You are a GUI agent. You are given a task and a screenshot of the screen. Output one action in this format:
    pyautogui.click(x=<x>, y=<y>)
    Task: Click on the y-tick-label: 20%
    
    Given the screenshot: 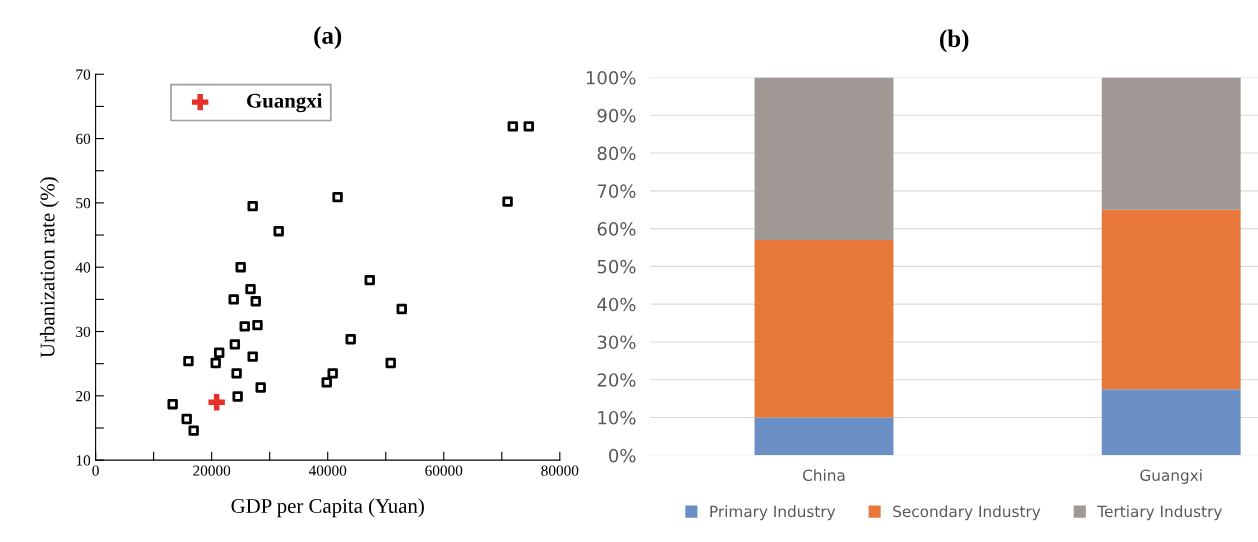 What is the action you would take?
    pyautogui.click(x=616, y=380)
    